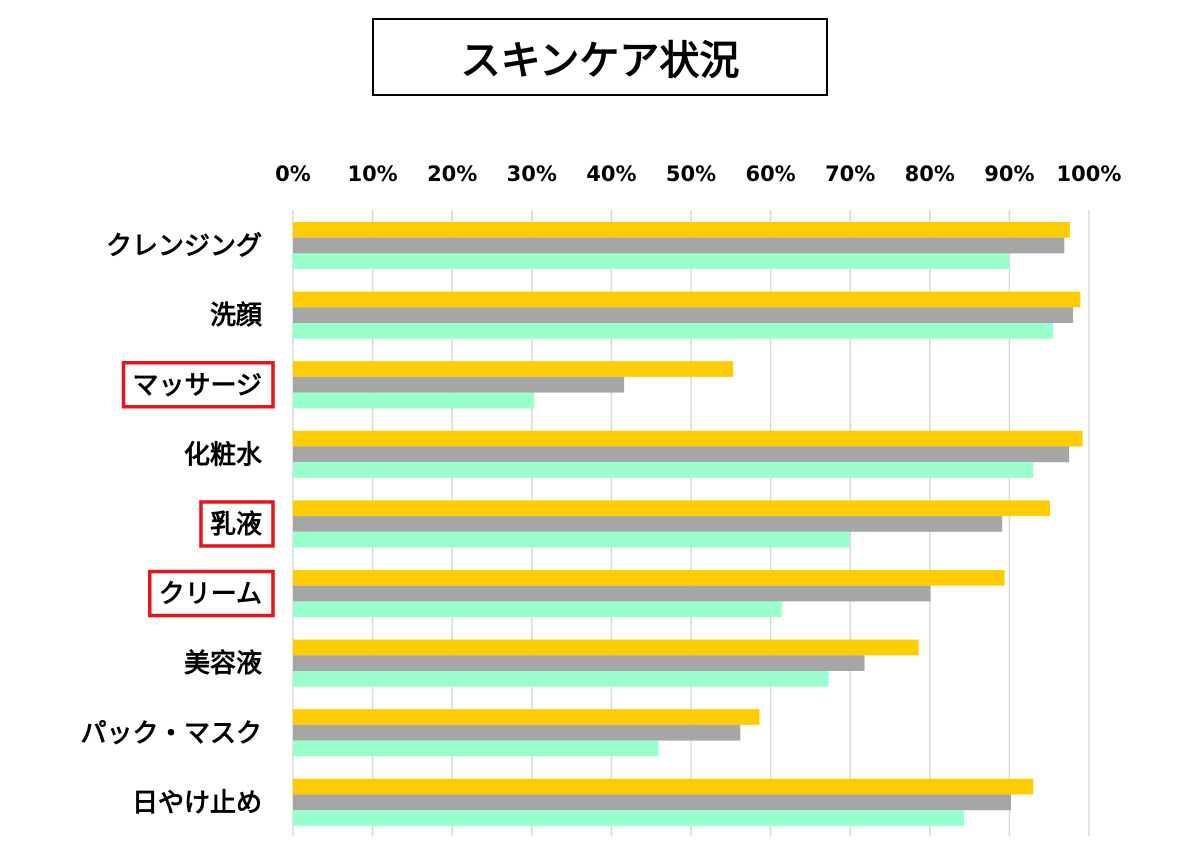 The width and height of the screenshot is (1200, 856). I want to click on category-label: マッサージ, so click(197, 386).